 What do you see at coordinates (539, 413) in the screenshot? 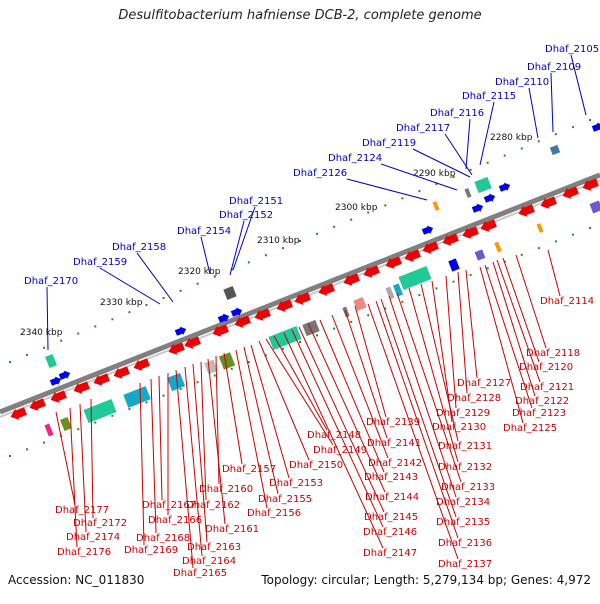
I see `gene-label-below: Dhaf_2123` at bounding box center [539, 413].